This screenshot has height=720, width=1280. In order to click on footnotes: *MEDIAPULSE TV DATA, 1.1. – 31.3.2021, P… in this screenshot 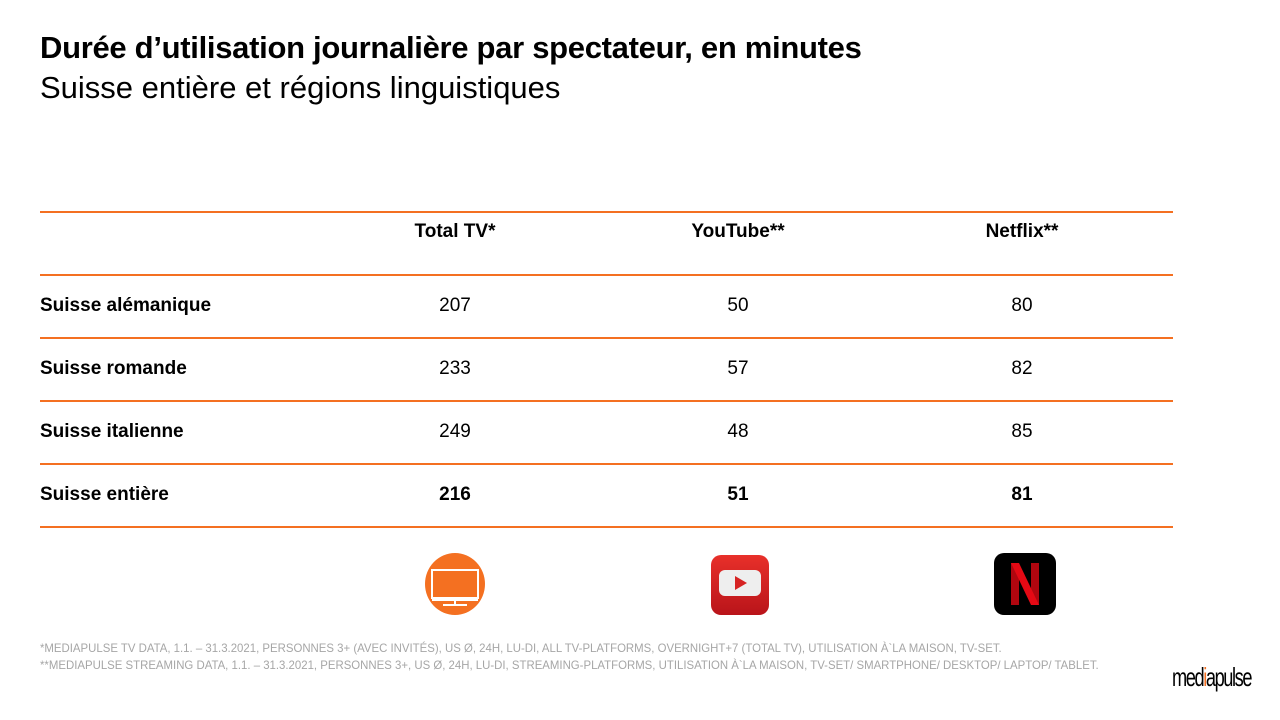, I will do `click(572, 657)`.